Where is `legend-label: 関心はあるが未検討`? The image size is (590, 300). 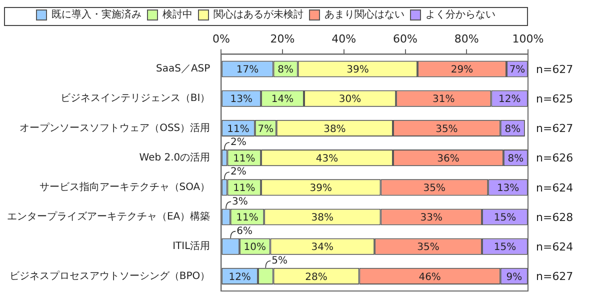
legend-label: 関心はあるが未検討 is located at coordinates (259, 14).